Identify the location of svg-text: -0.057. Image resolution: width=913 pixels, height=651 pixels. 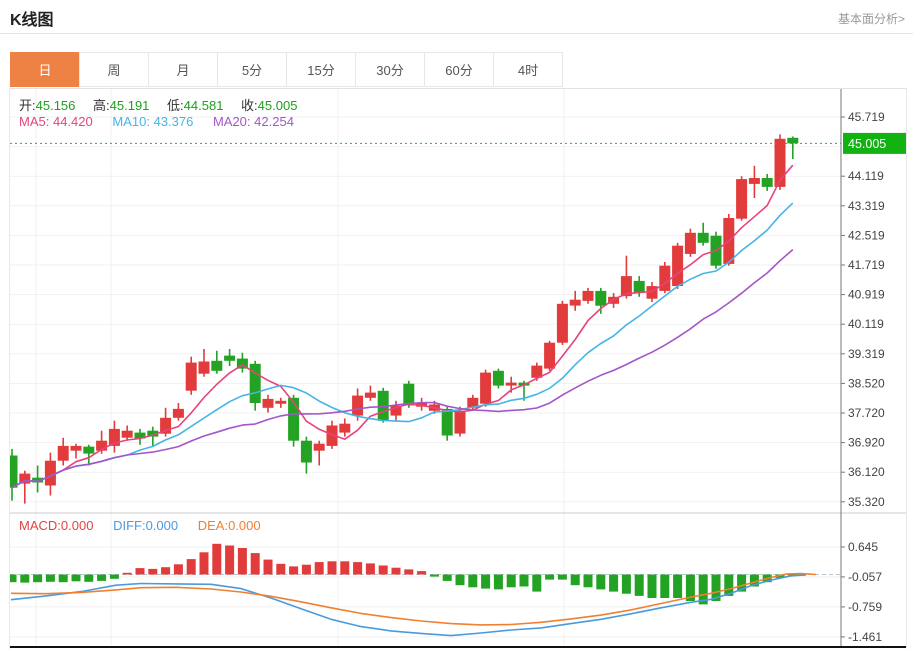
(865, 577).